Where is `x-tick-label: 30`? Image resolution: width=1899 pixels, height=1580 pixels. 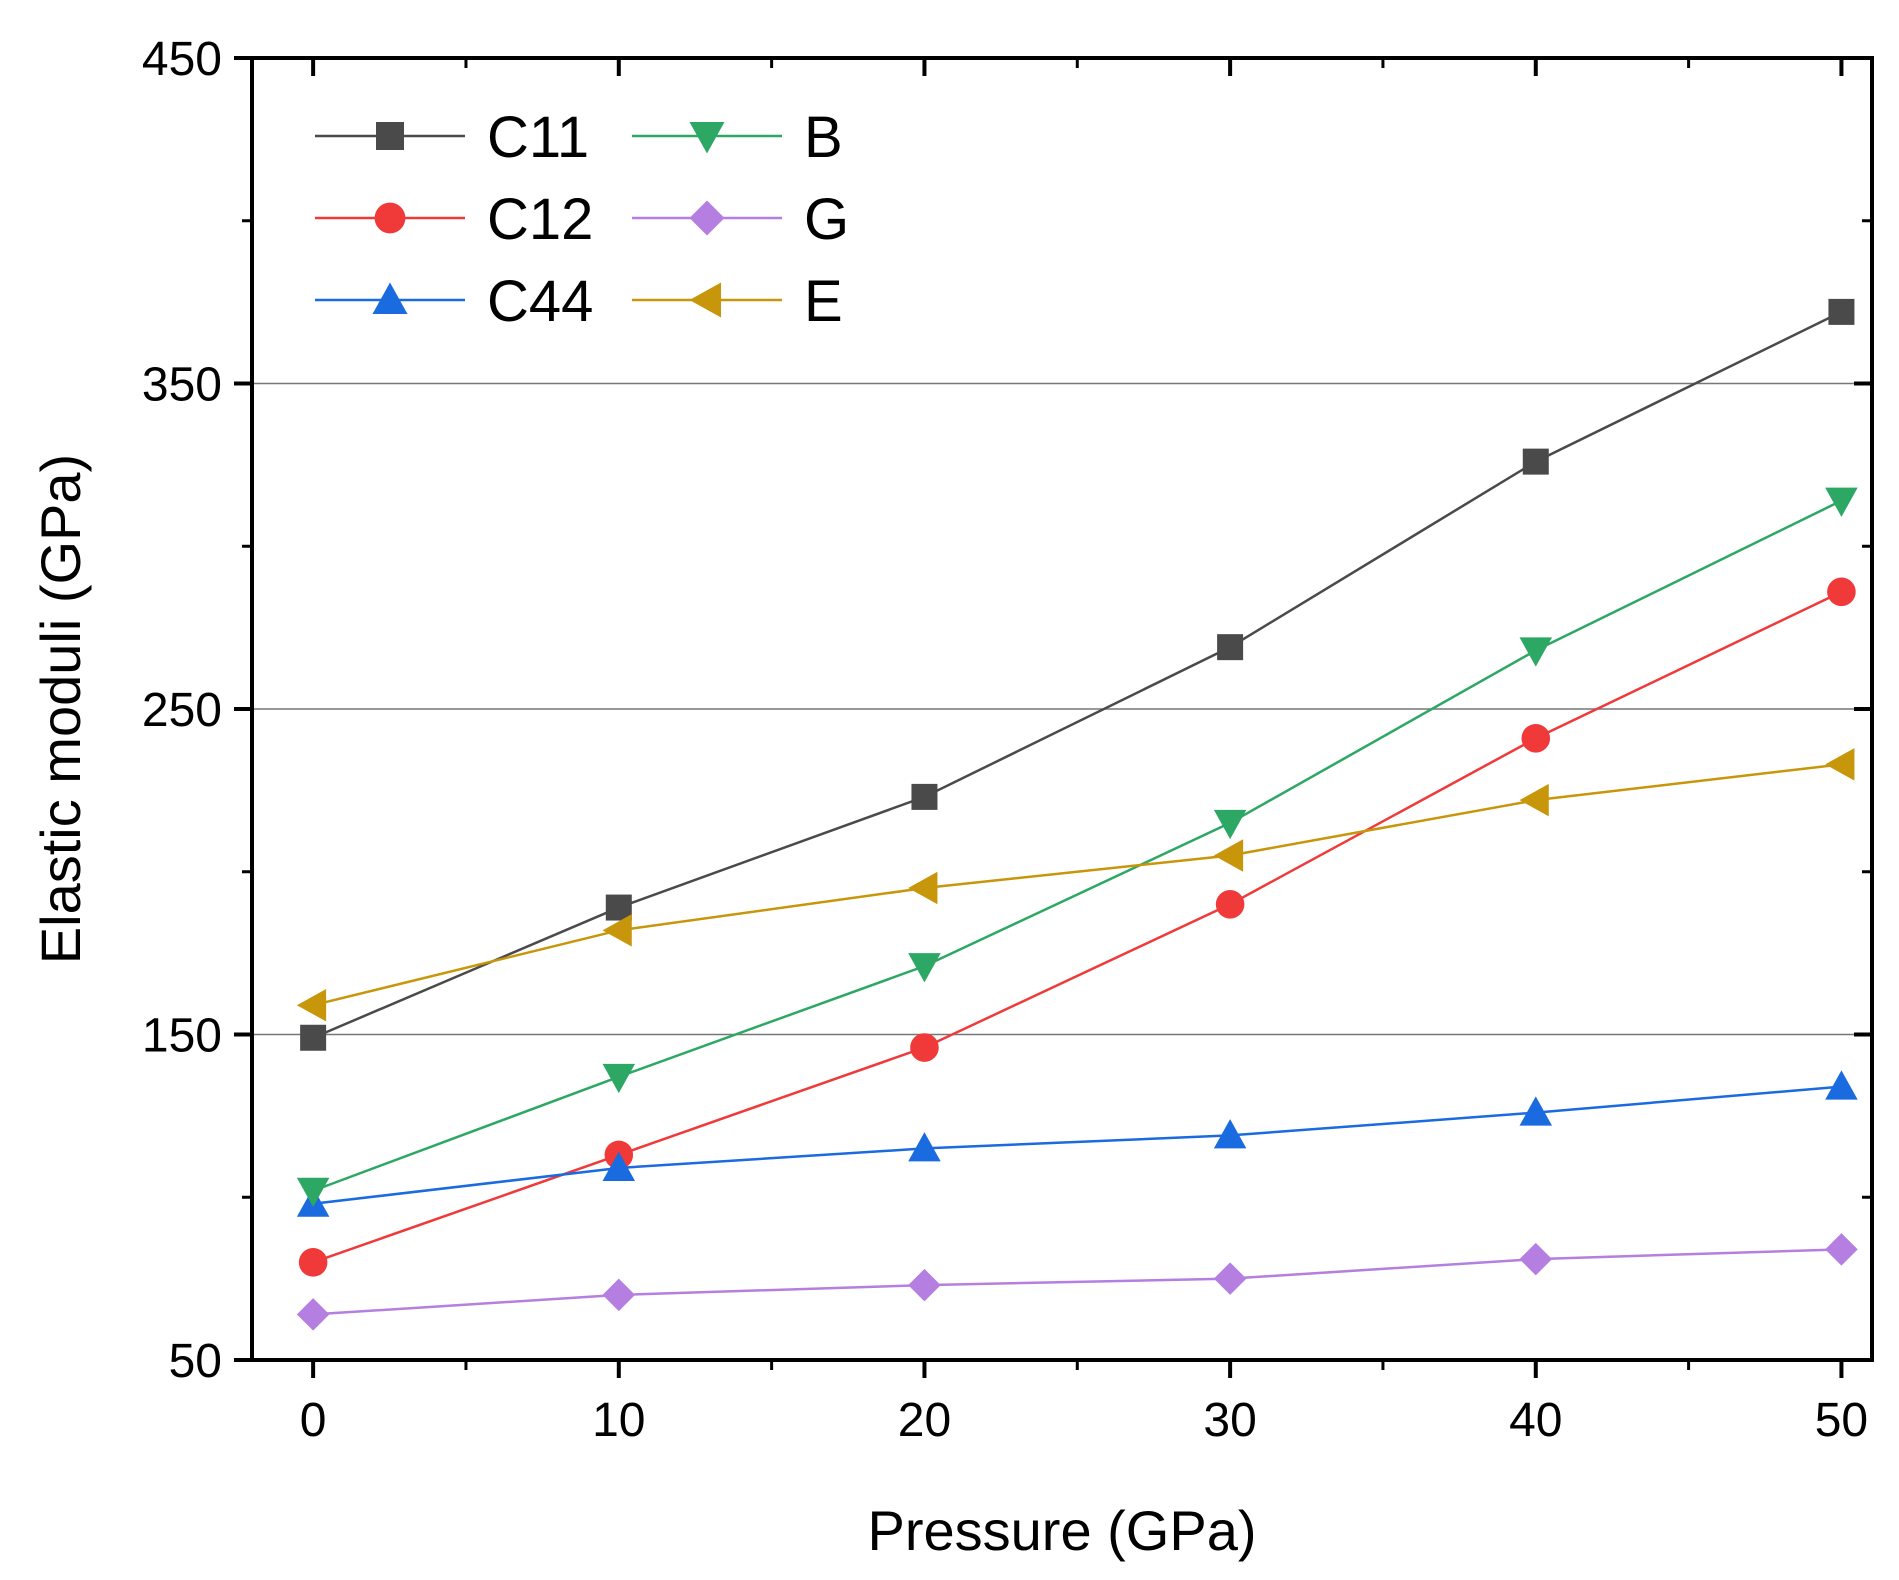 x-tick-label: 30 is located at coordinates (1229, 1420).